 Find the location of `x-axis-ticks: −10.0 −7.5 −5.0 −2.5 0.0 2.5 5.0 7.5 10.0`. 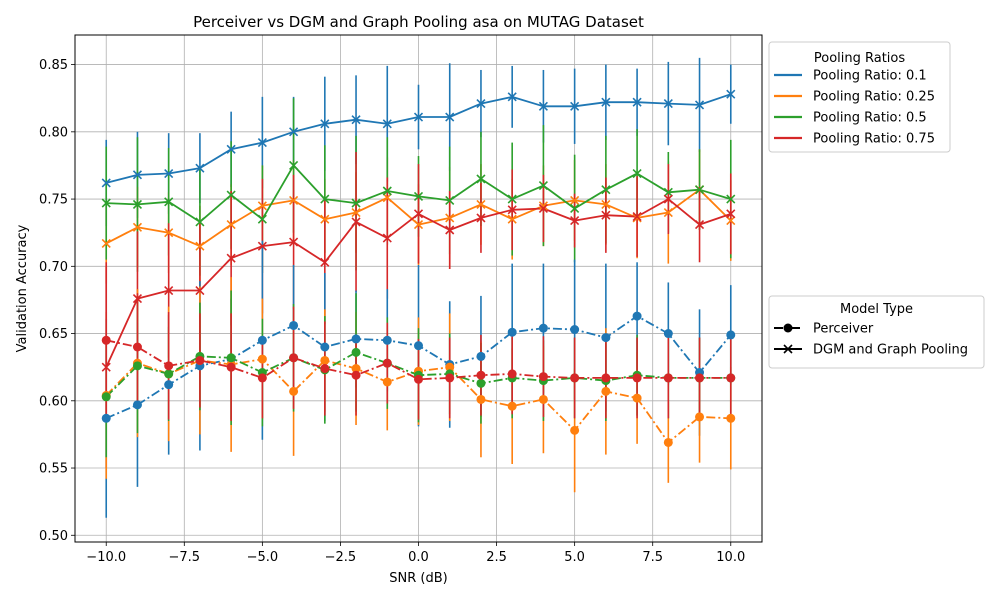

x-axis-ticks: −10.0 −7.5 −5.0 −2.5 0.0 2.5 5.0 7.5 10.0 is located at coordinates (415, 553).